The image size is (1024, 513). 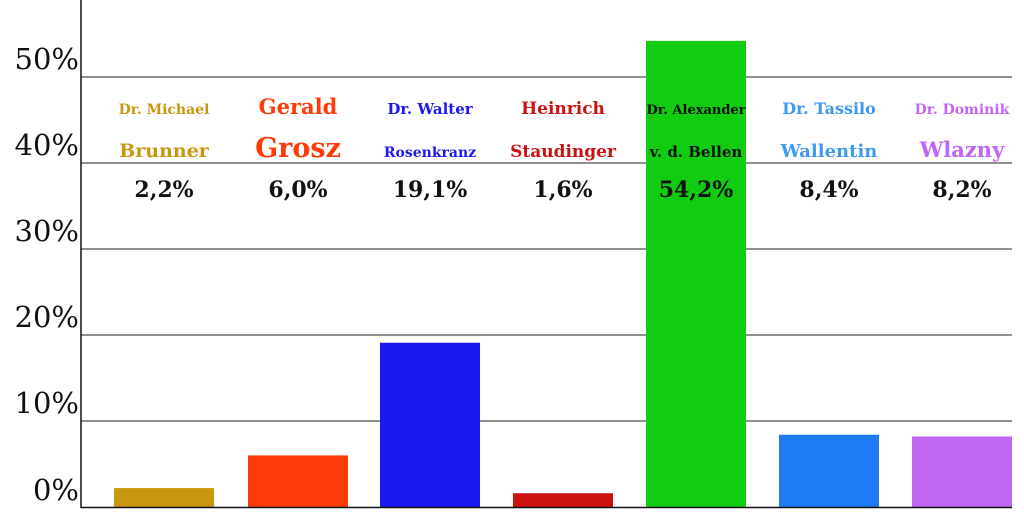 What do you see at coordinates (962, 110) in the screenshot?
I see `candidate-first-name: Dr. Dominik` at bounding box center [962, 110].